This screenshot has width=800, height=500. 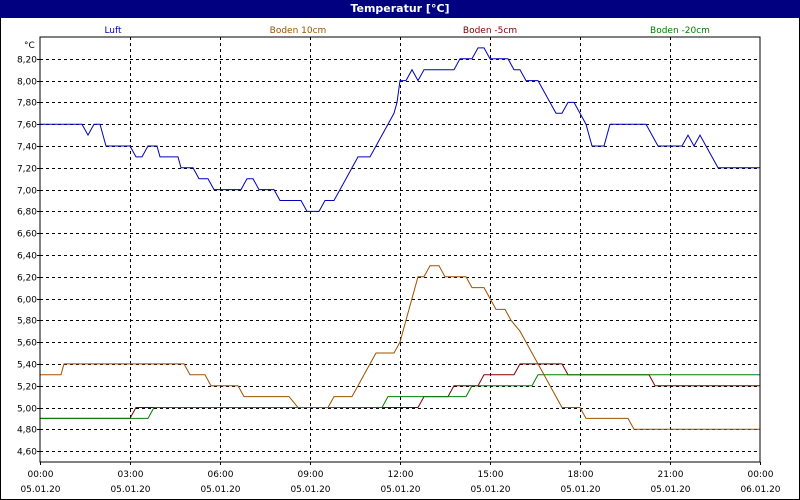 I want to click on y-tick-label: 8,20, so click(x=27, y=61).